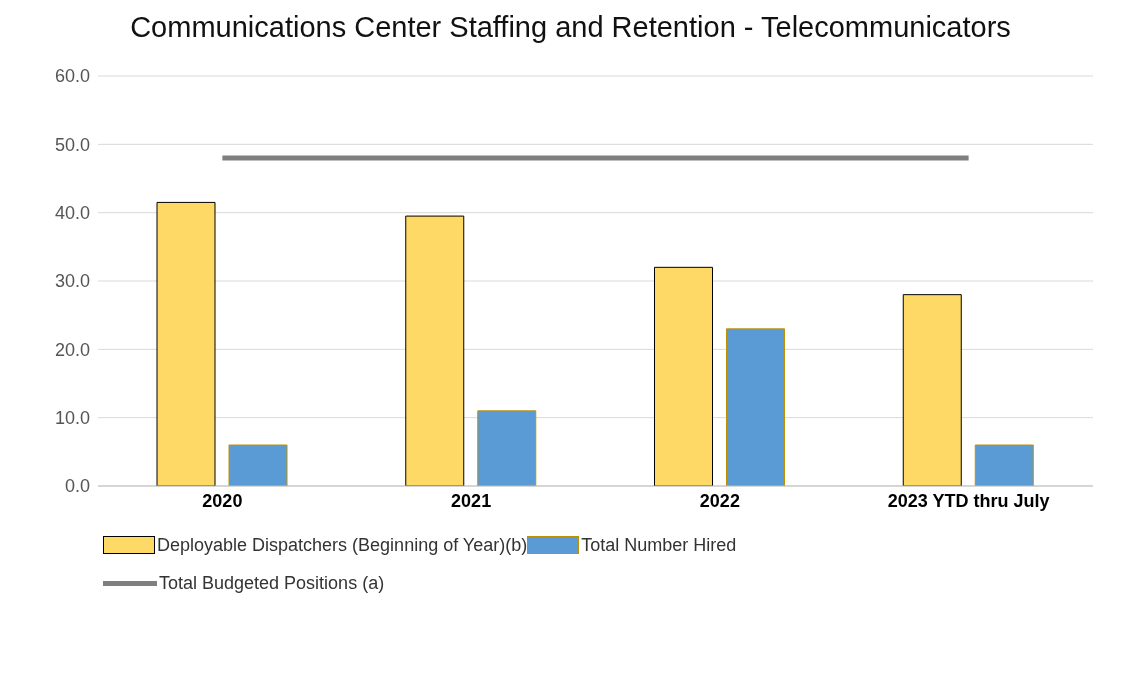  Describe the element at coordinates (272, 583) in the screenshot. I see `legend-label: Total Budgeted Positions (a)` at that location.